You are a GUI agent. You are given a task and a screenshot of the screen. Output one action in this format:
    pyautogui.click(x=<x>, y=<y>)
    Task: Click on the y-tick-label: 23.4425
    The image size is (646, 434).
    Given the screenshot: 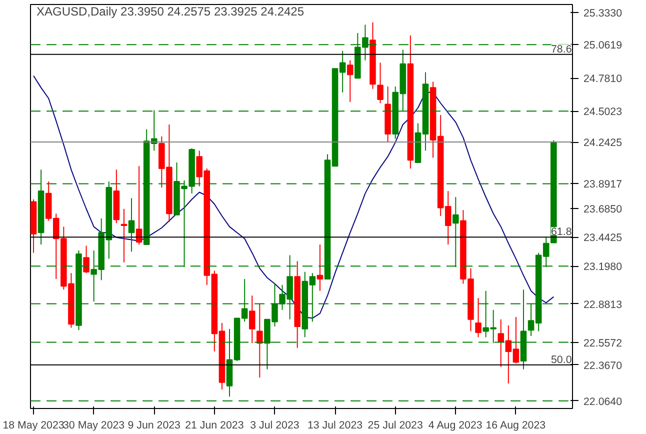 What is the action you would take?
    pyautogui.click(x=603, y=238)
    